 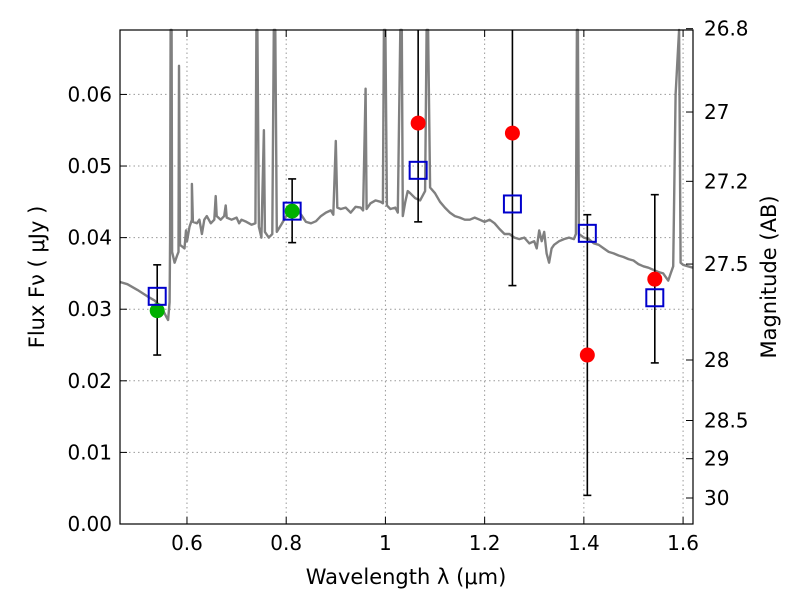 What do you see at coordinates (716, 459) in the screenshot?
I see `mag-tick-label: 29` at bounding box center [716, 459].